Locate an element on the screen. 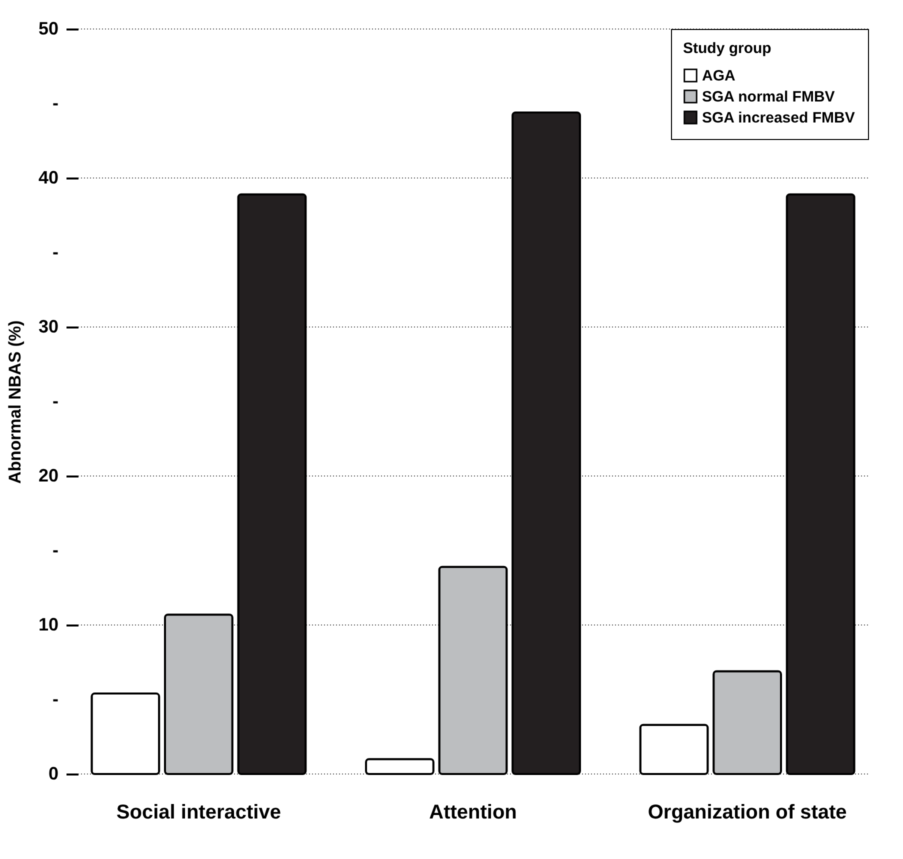  y-tick-label: 20 is located at coordinates (48, 476).